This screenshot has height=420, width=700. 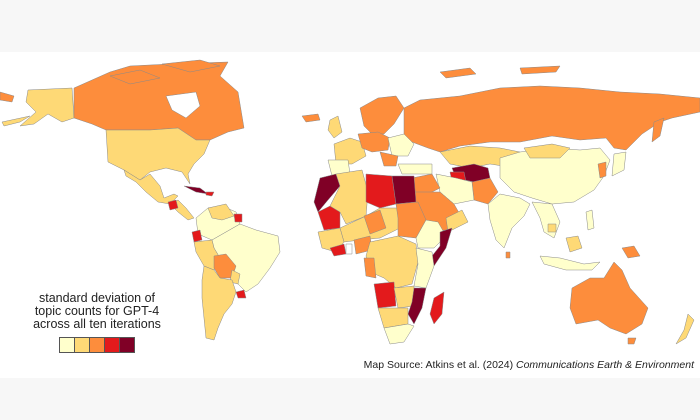 What do you see at coordinates (508, 255) in the screenshot?
I see `region-sri-lanka` at bounding box center [508, 255].